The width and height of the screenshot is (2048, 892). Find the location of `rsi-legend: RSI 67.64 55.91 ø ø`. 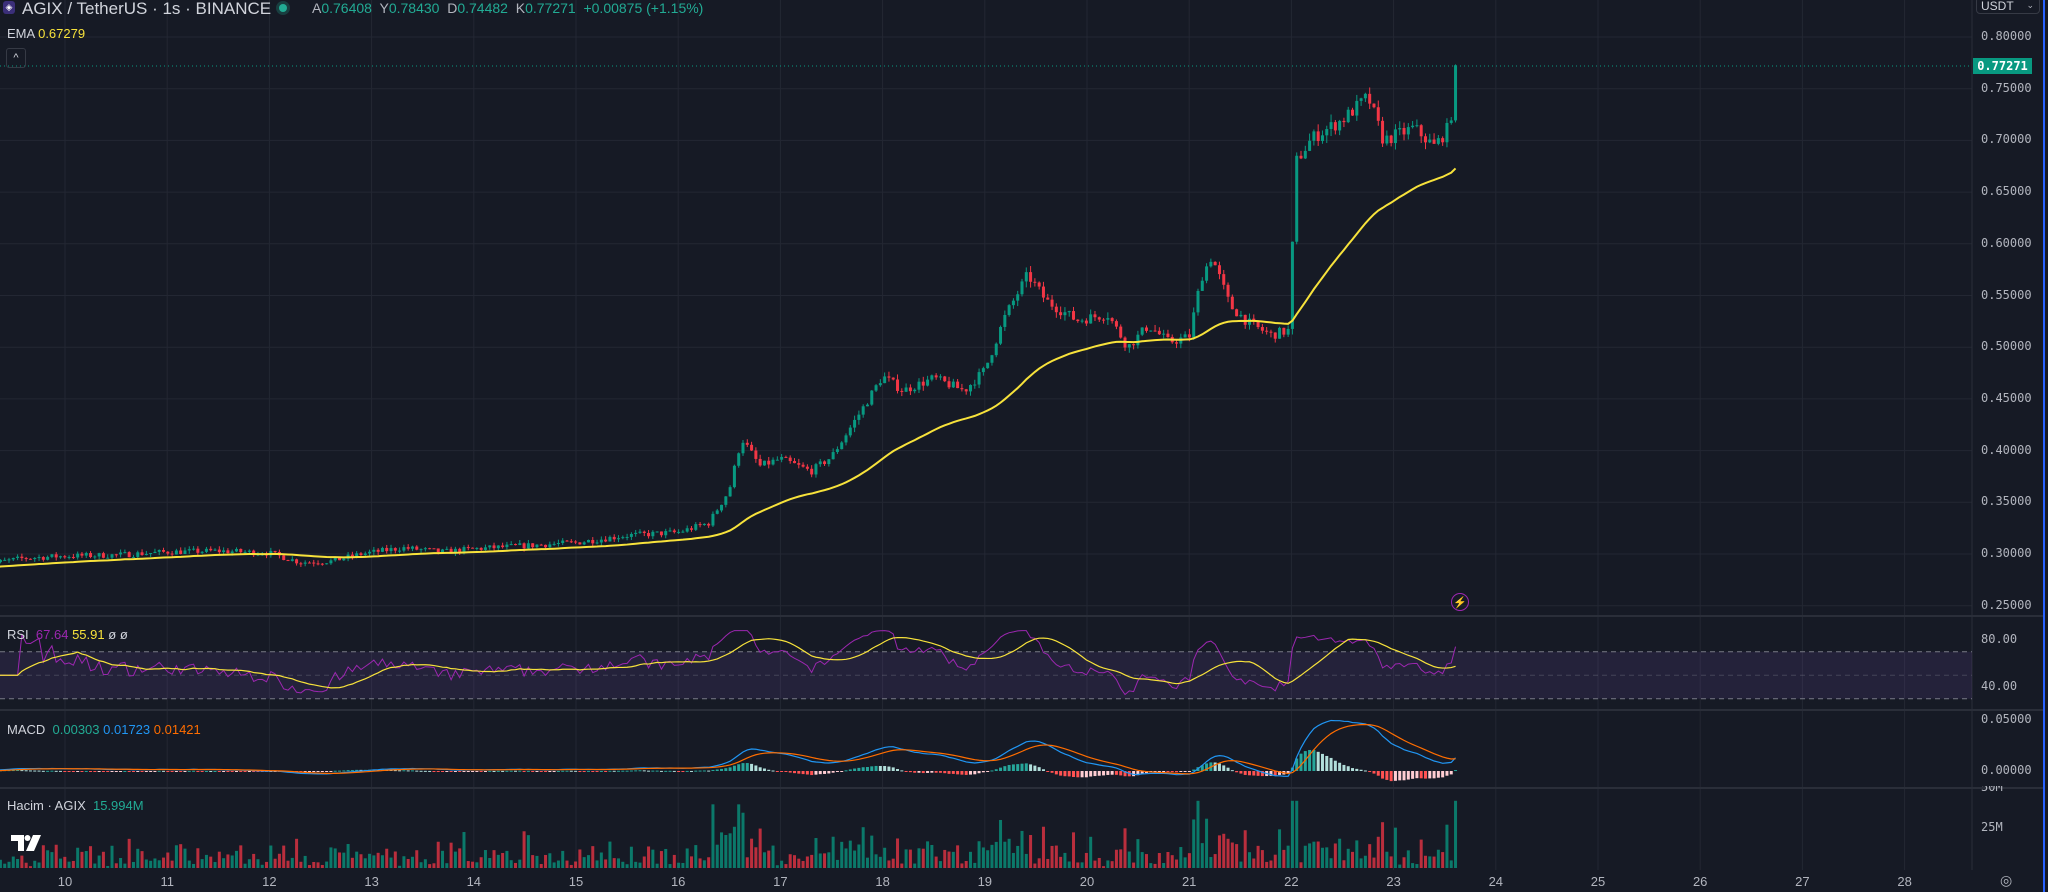

rsi-legend: RSI 67.64 55.91 ø ø is located at coordinates (67, 634).